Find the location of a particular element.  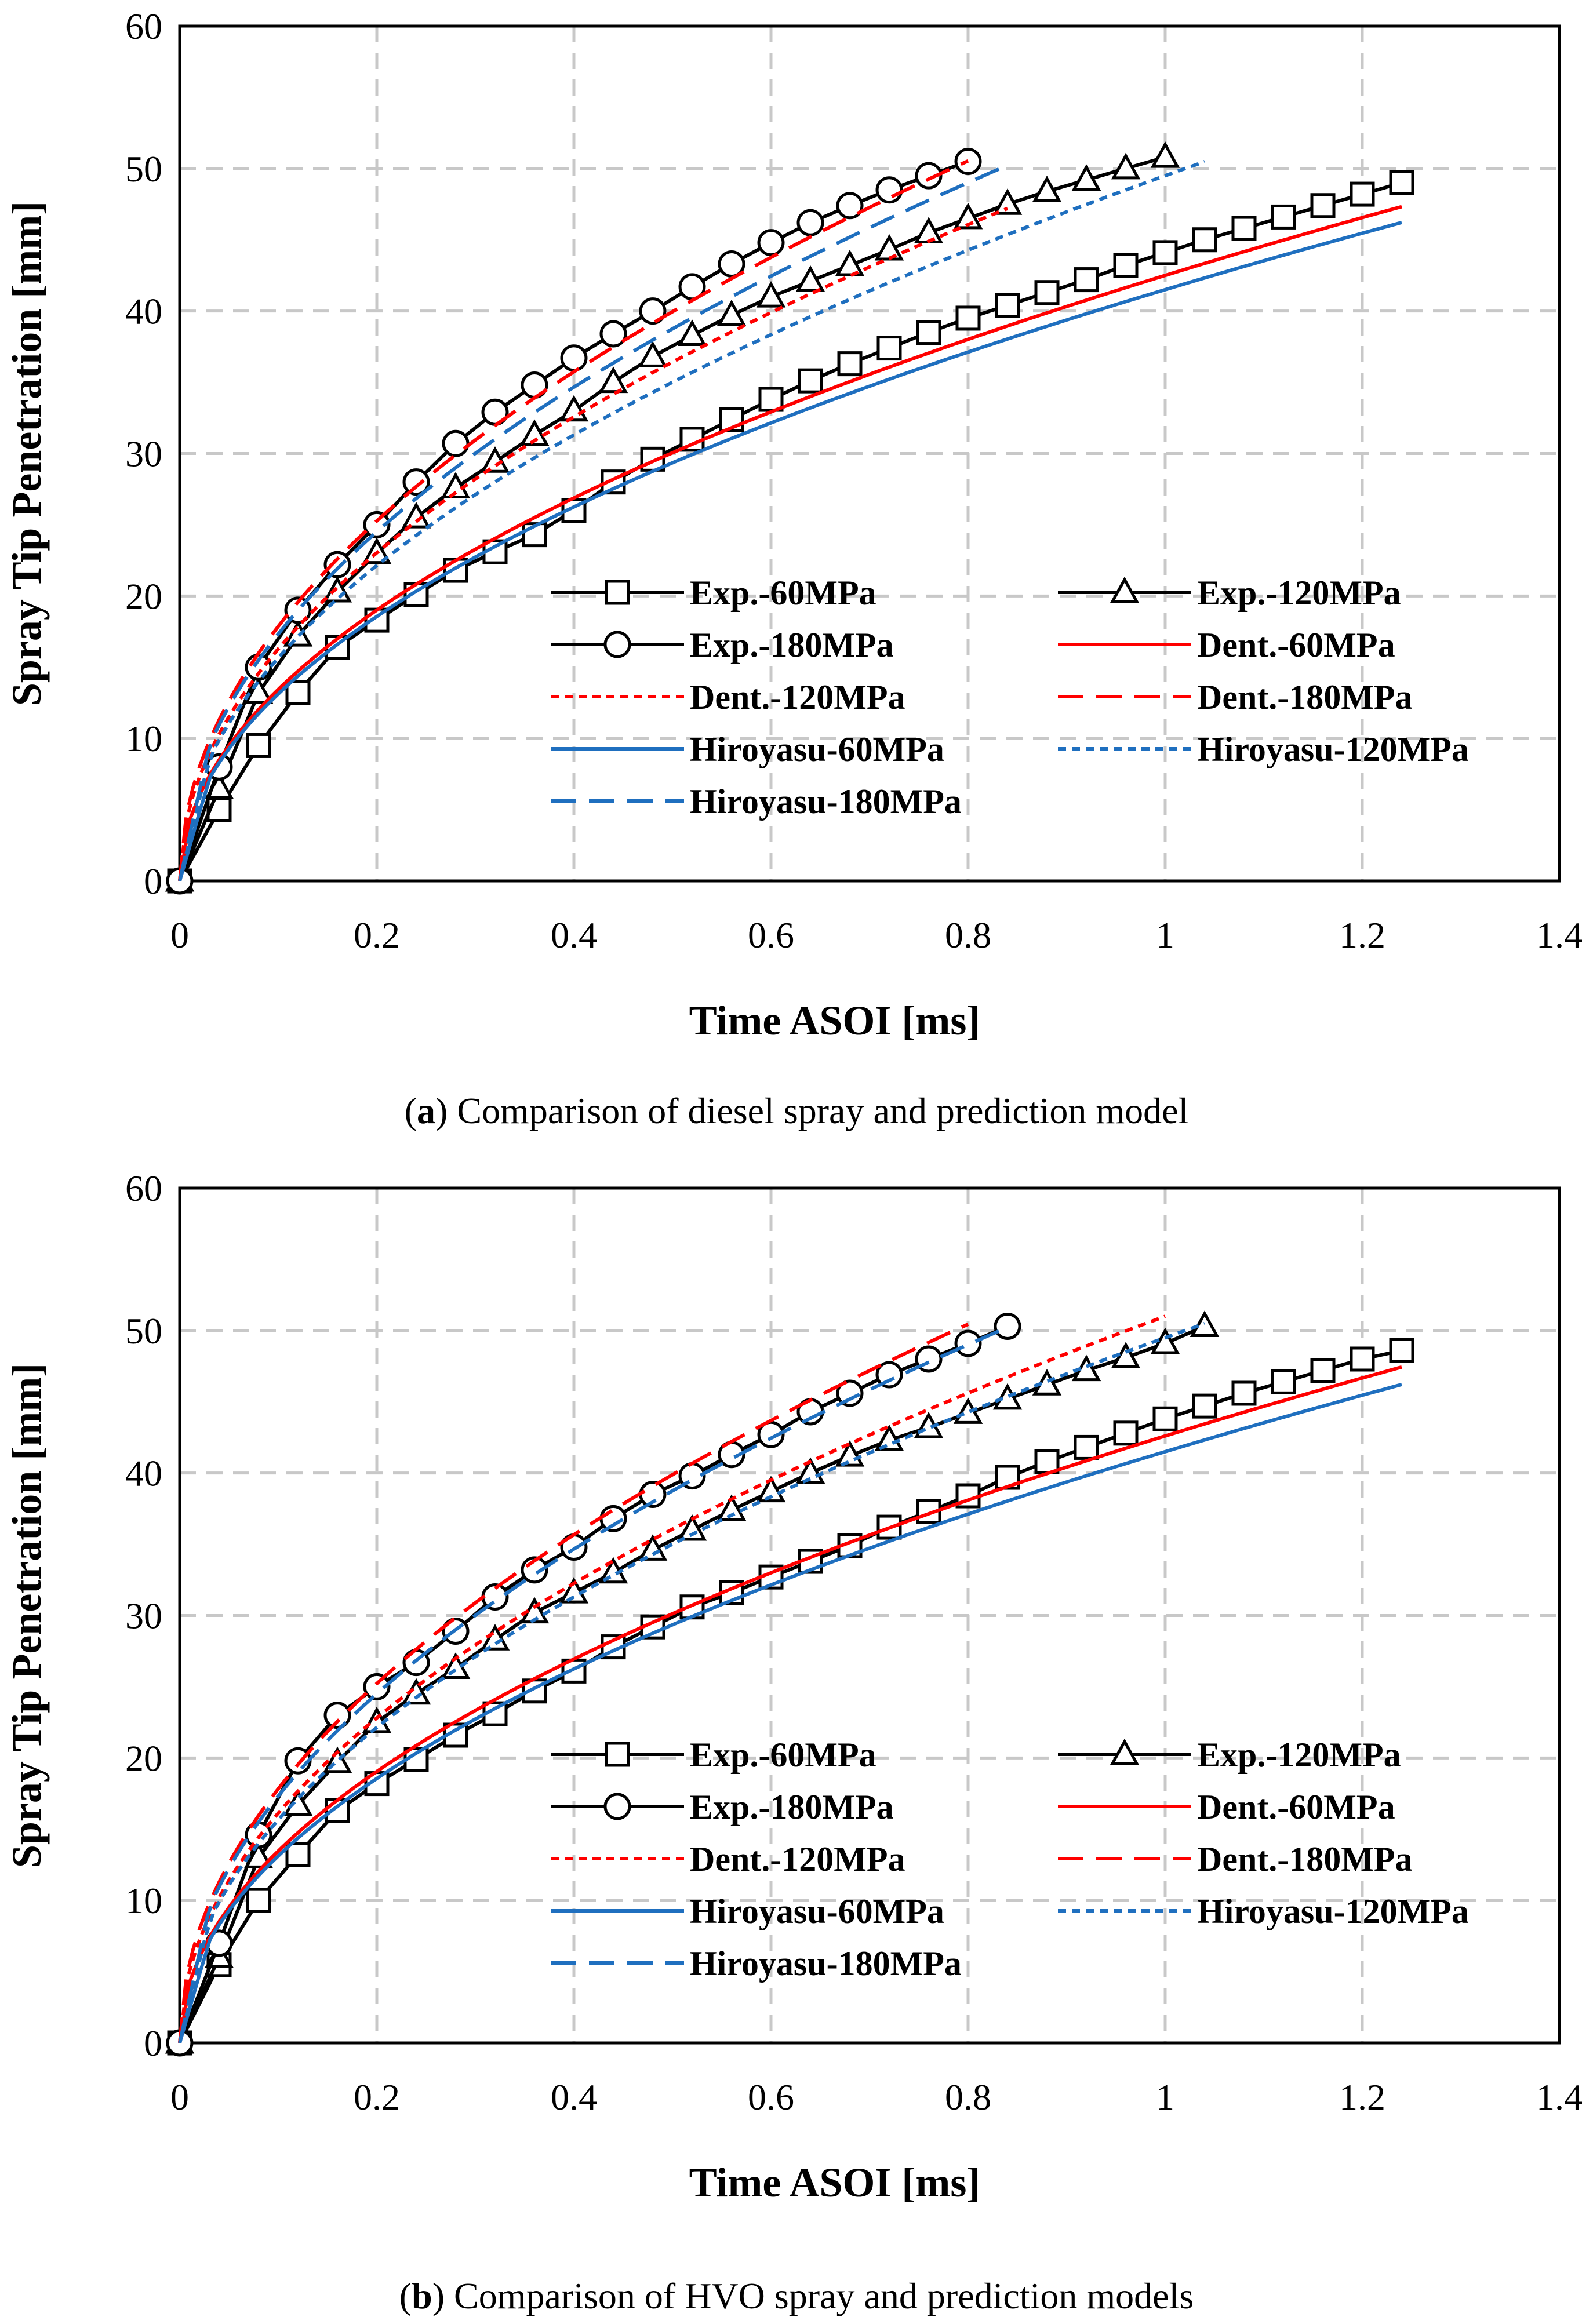

y-tick-label: 30 is located at coordinates (143, 454).